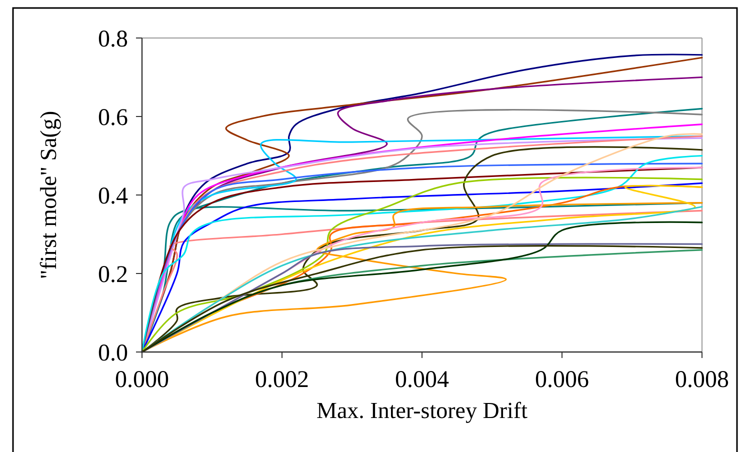 The image size is (740, 452). Describe the element at coordinates (113, 117) in the screenshot. I see `y-tick-label: 0.6` at that location.